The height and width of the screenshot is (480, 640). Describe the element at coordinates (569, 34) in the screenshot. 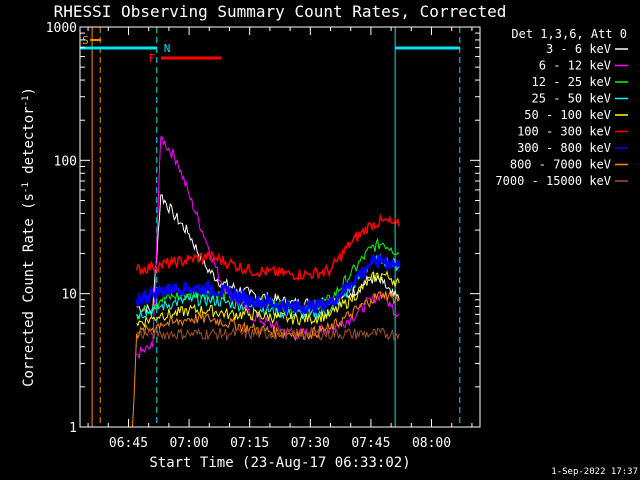

I see `legend-title: Det 1,3,6, Att 0` at that location.